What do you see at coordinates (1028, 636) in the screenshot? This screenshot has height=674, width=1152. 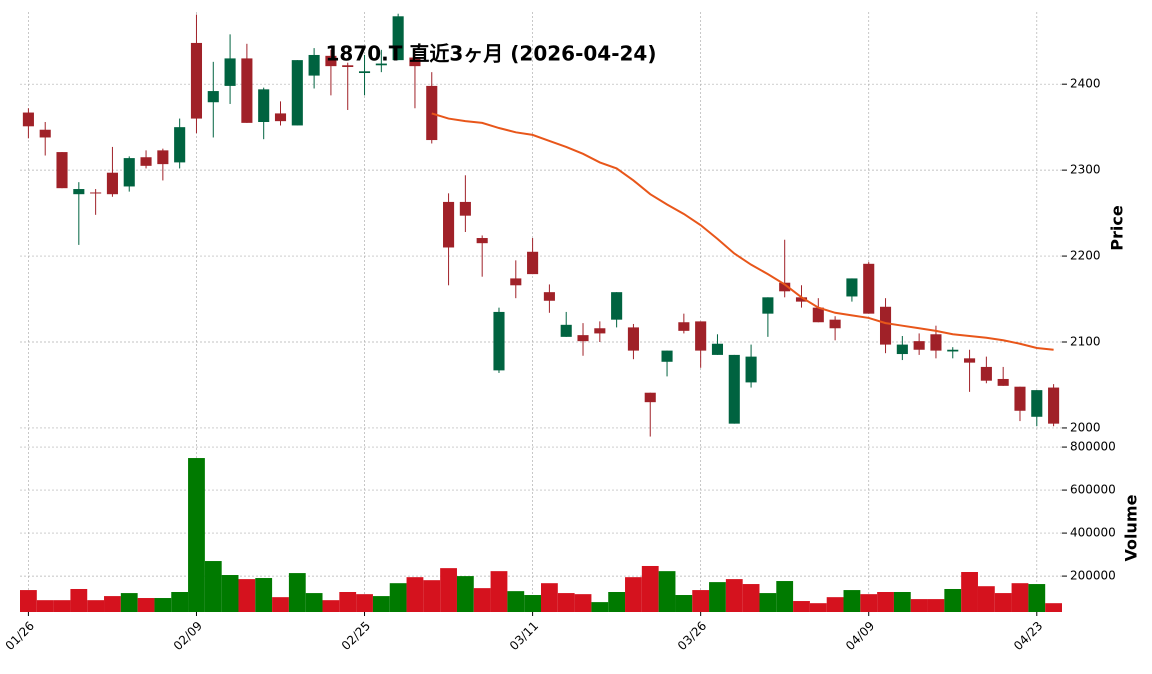 I see `x-tick-label: 04/23` at bounding box center [1028, 636].